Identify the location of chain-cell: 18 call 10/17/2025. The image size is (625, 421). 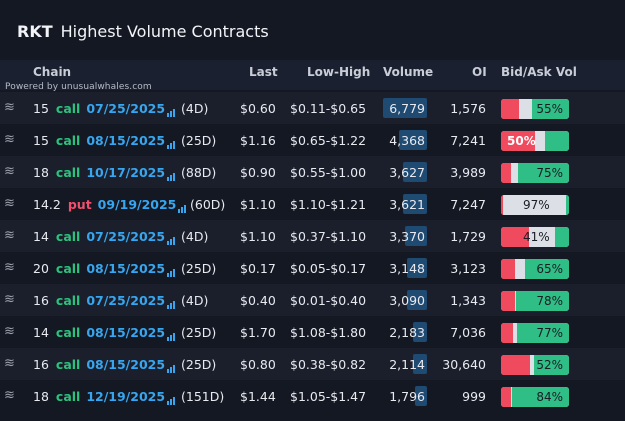
(104, 173).